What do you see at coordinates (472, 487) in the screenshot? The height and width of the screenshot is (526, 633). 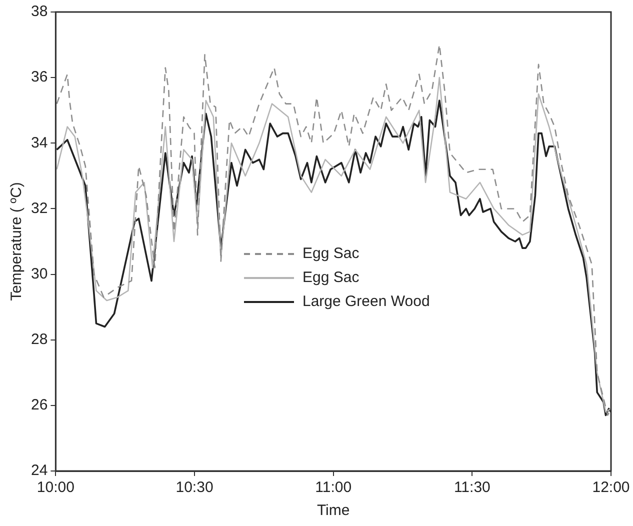 I see `x-tick-label: 11:30` at bounding box center [472, 487].